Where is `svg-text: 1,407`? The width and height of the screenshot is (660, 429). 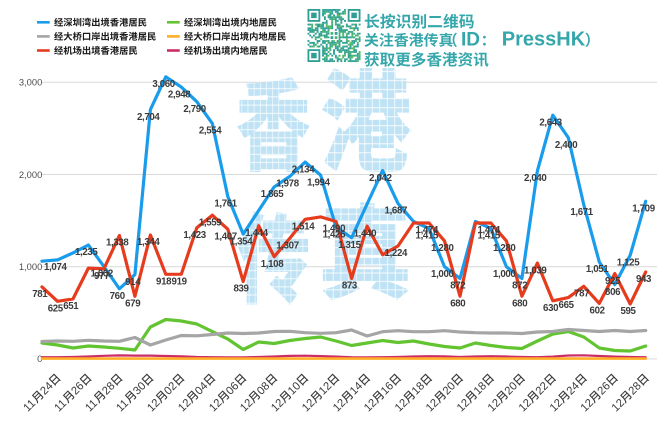 svg-text: 1,407 is located at coordinates (225, 236).